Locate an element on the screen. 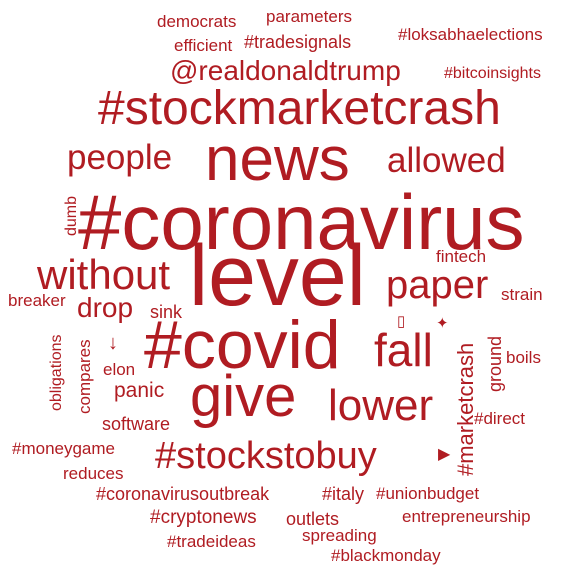 This screenshot has height=576, width=587. word-obligations: obligations is located at coordinates (56, 373).